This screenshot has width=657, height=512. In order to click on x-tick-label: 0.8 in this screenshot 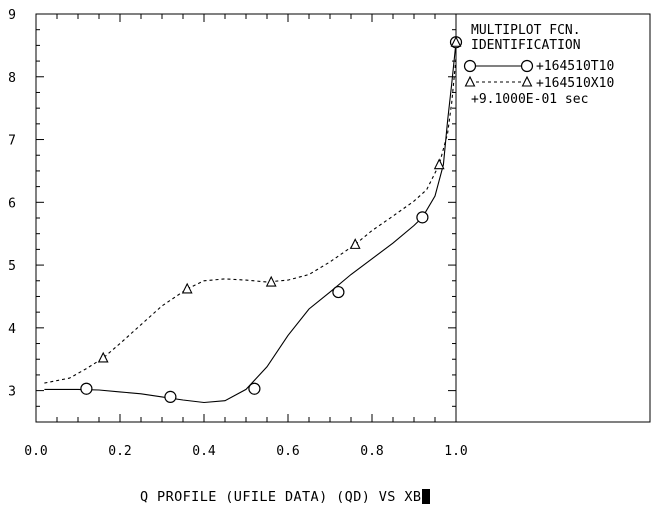, I will do `click(371, 451)`.